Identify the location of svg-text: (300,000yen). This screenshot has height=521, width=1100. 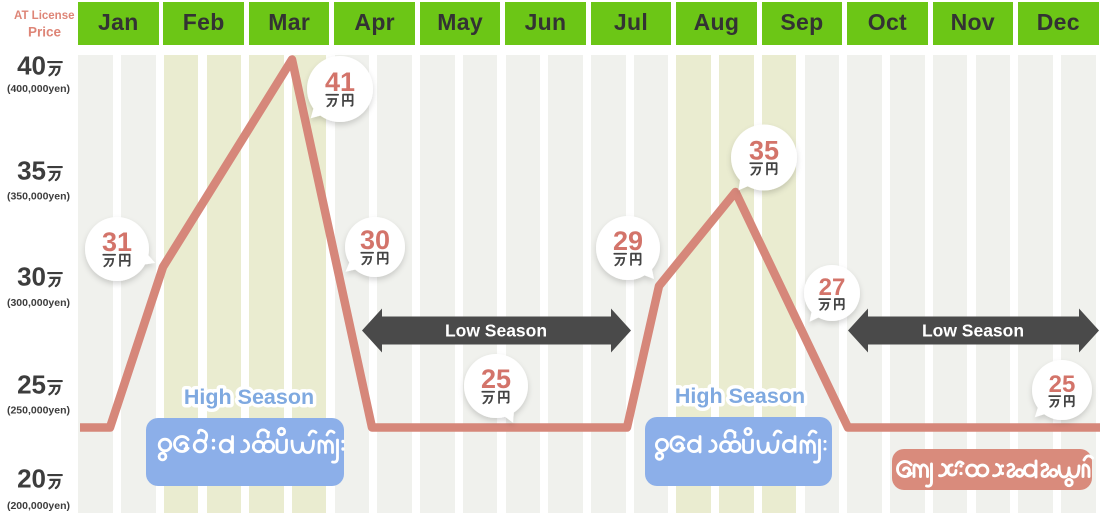
(38, 303).